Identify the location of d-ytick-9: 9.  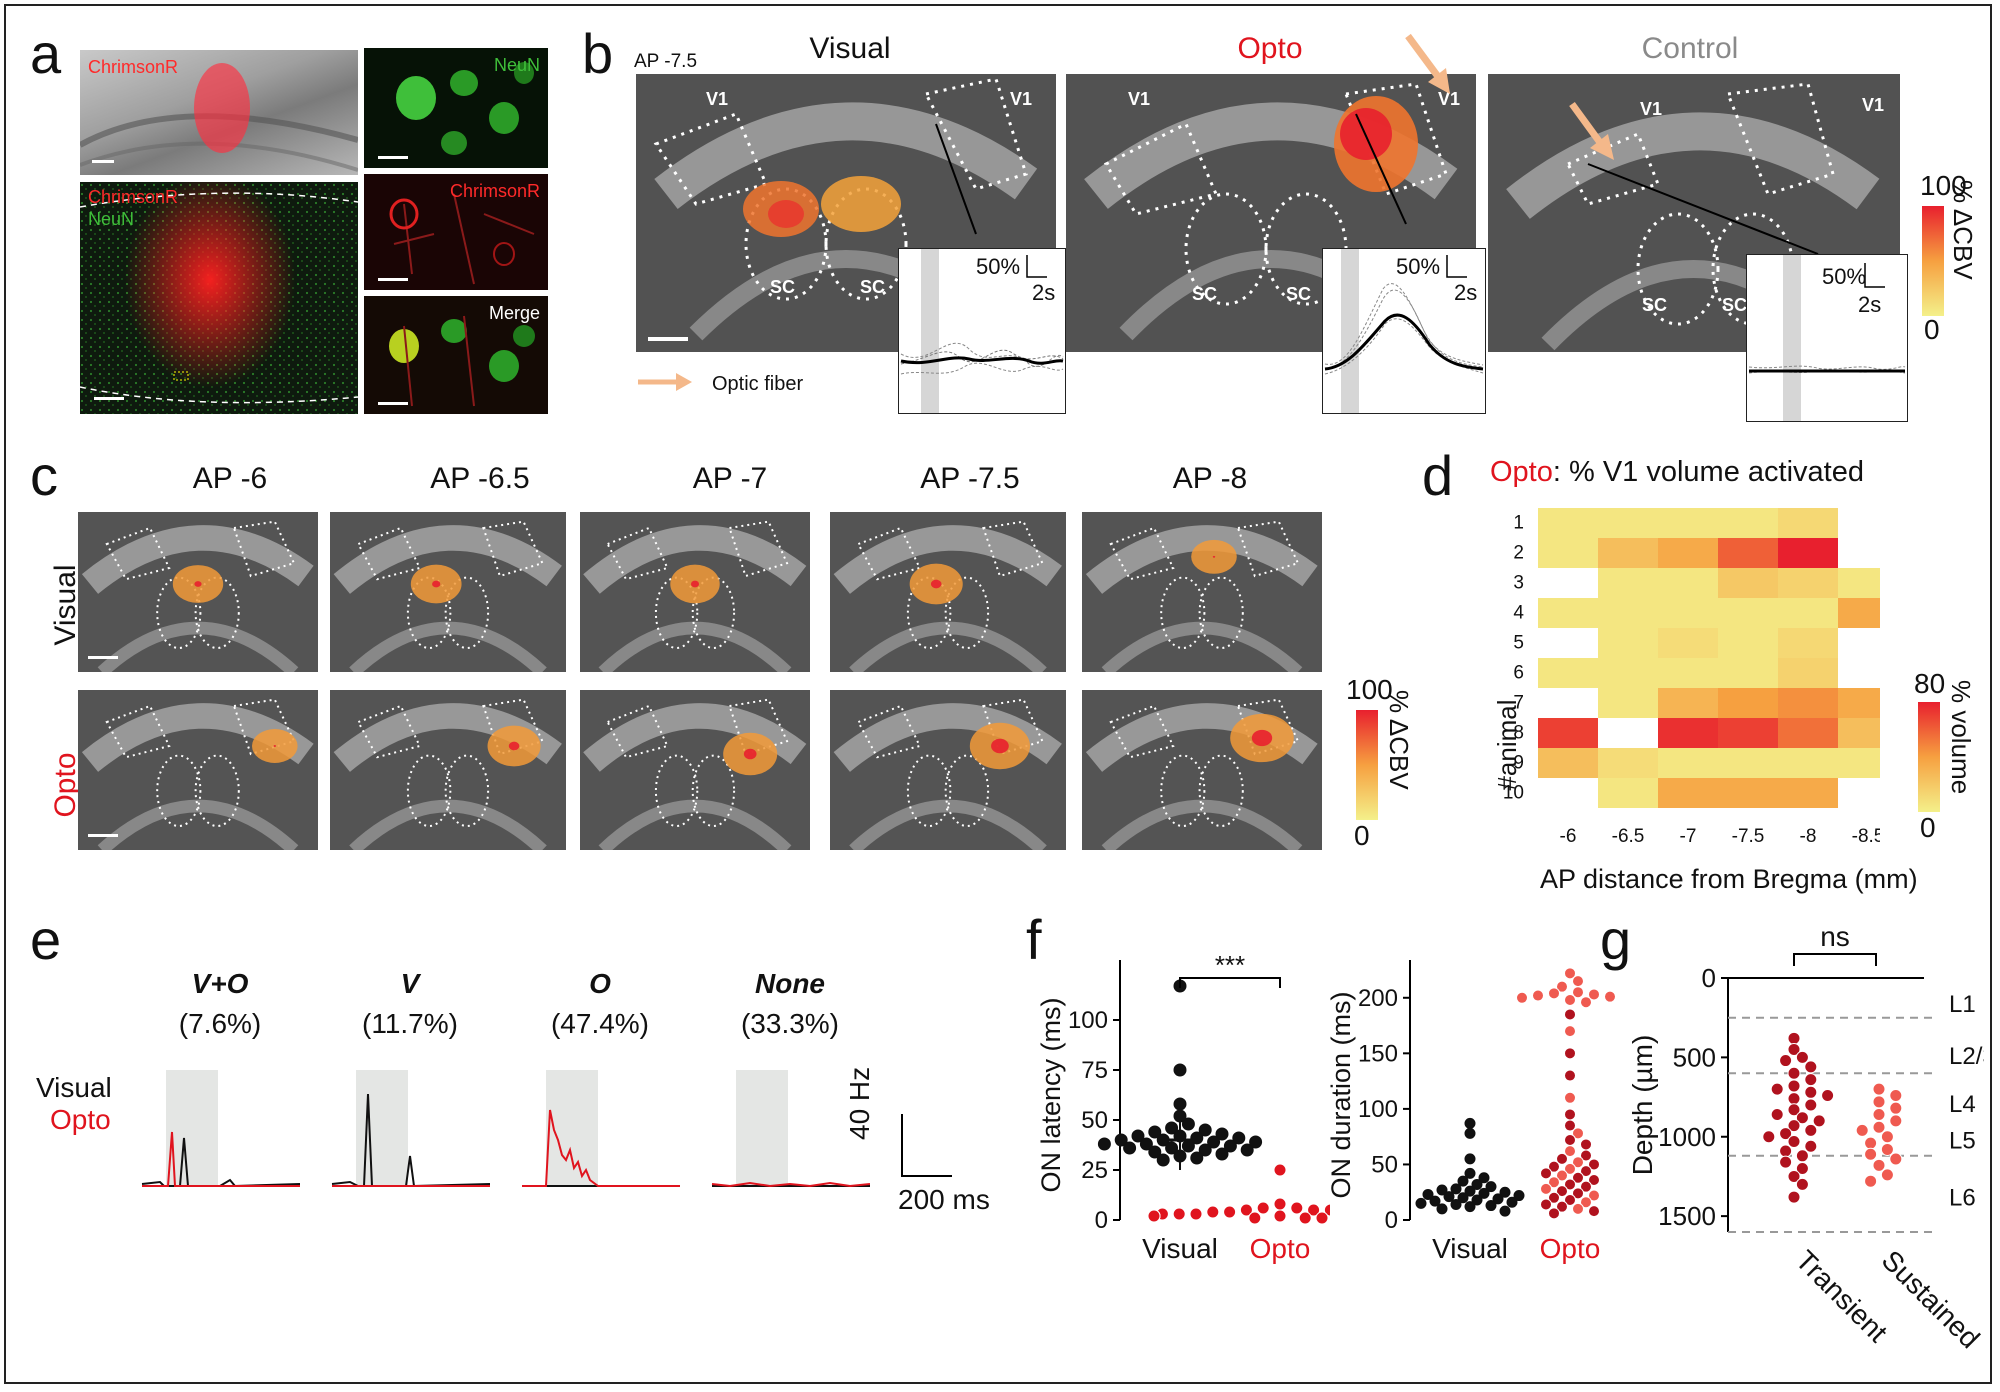
(1518, 762).